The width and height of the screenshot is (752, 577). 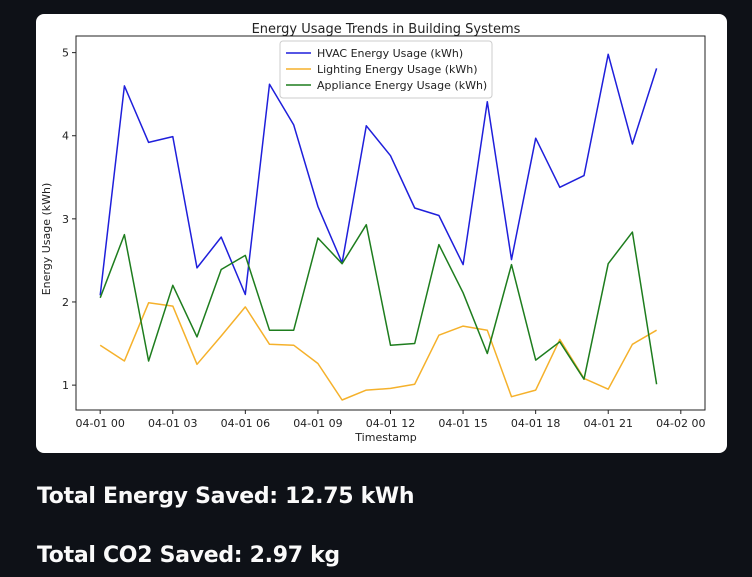 I want to click on y-tick-label: 4, so click(x=65, y=136).